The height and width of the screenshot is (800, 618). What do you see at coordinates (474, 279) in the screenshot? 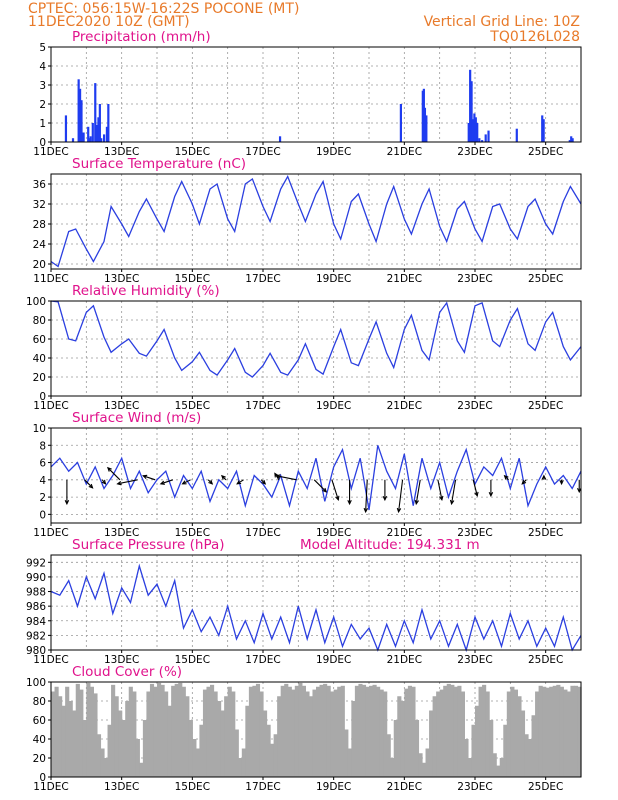
I see `x-tick-label: 23DEC` at bounding box center [474, 279].